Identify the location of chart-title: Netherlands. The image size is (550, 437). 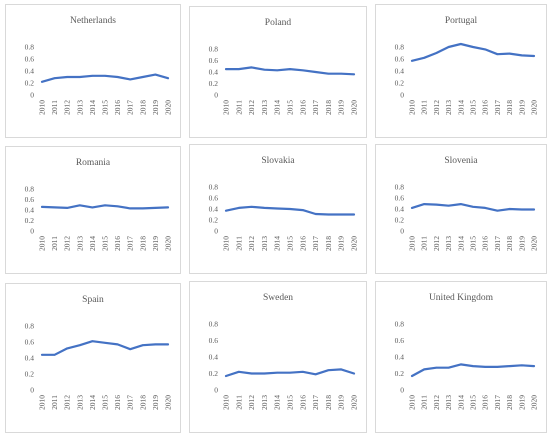
(93, 21).